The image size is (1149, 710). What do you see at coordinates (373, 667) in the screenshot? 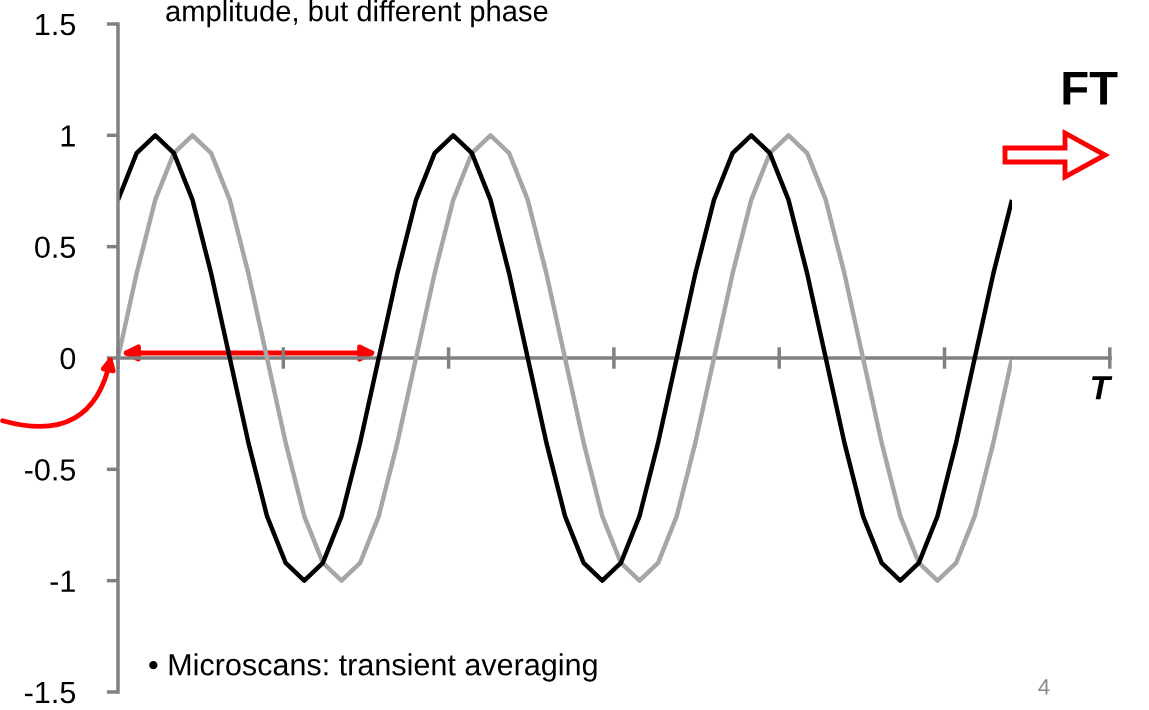
I see `annotation: • Microscans: transient averaging` at bounding box center [373, 667].